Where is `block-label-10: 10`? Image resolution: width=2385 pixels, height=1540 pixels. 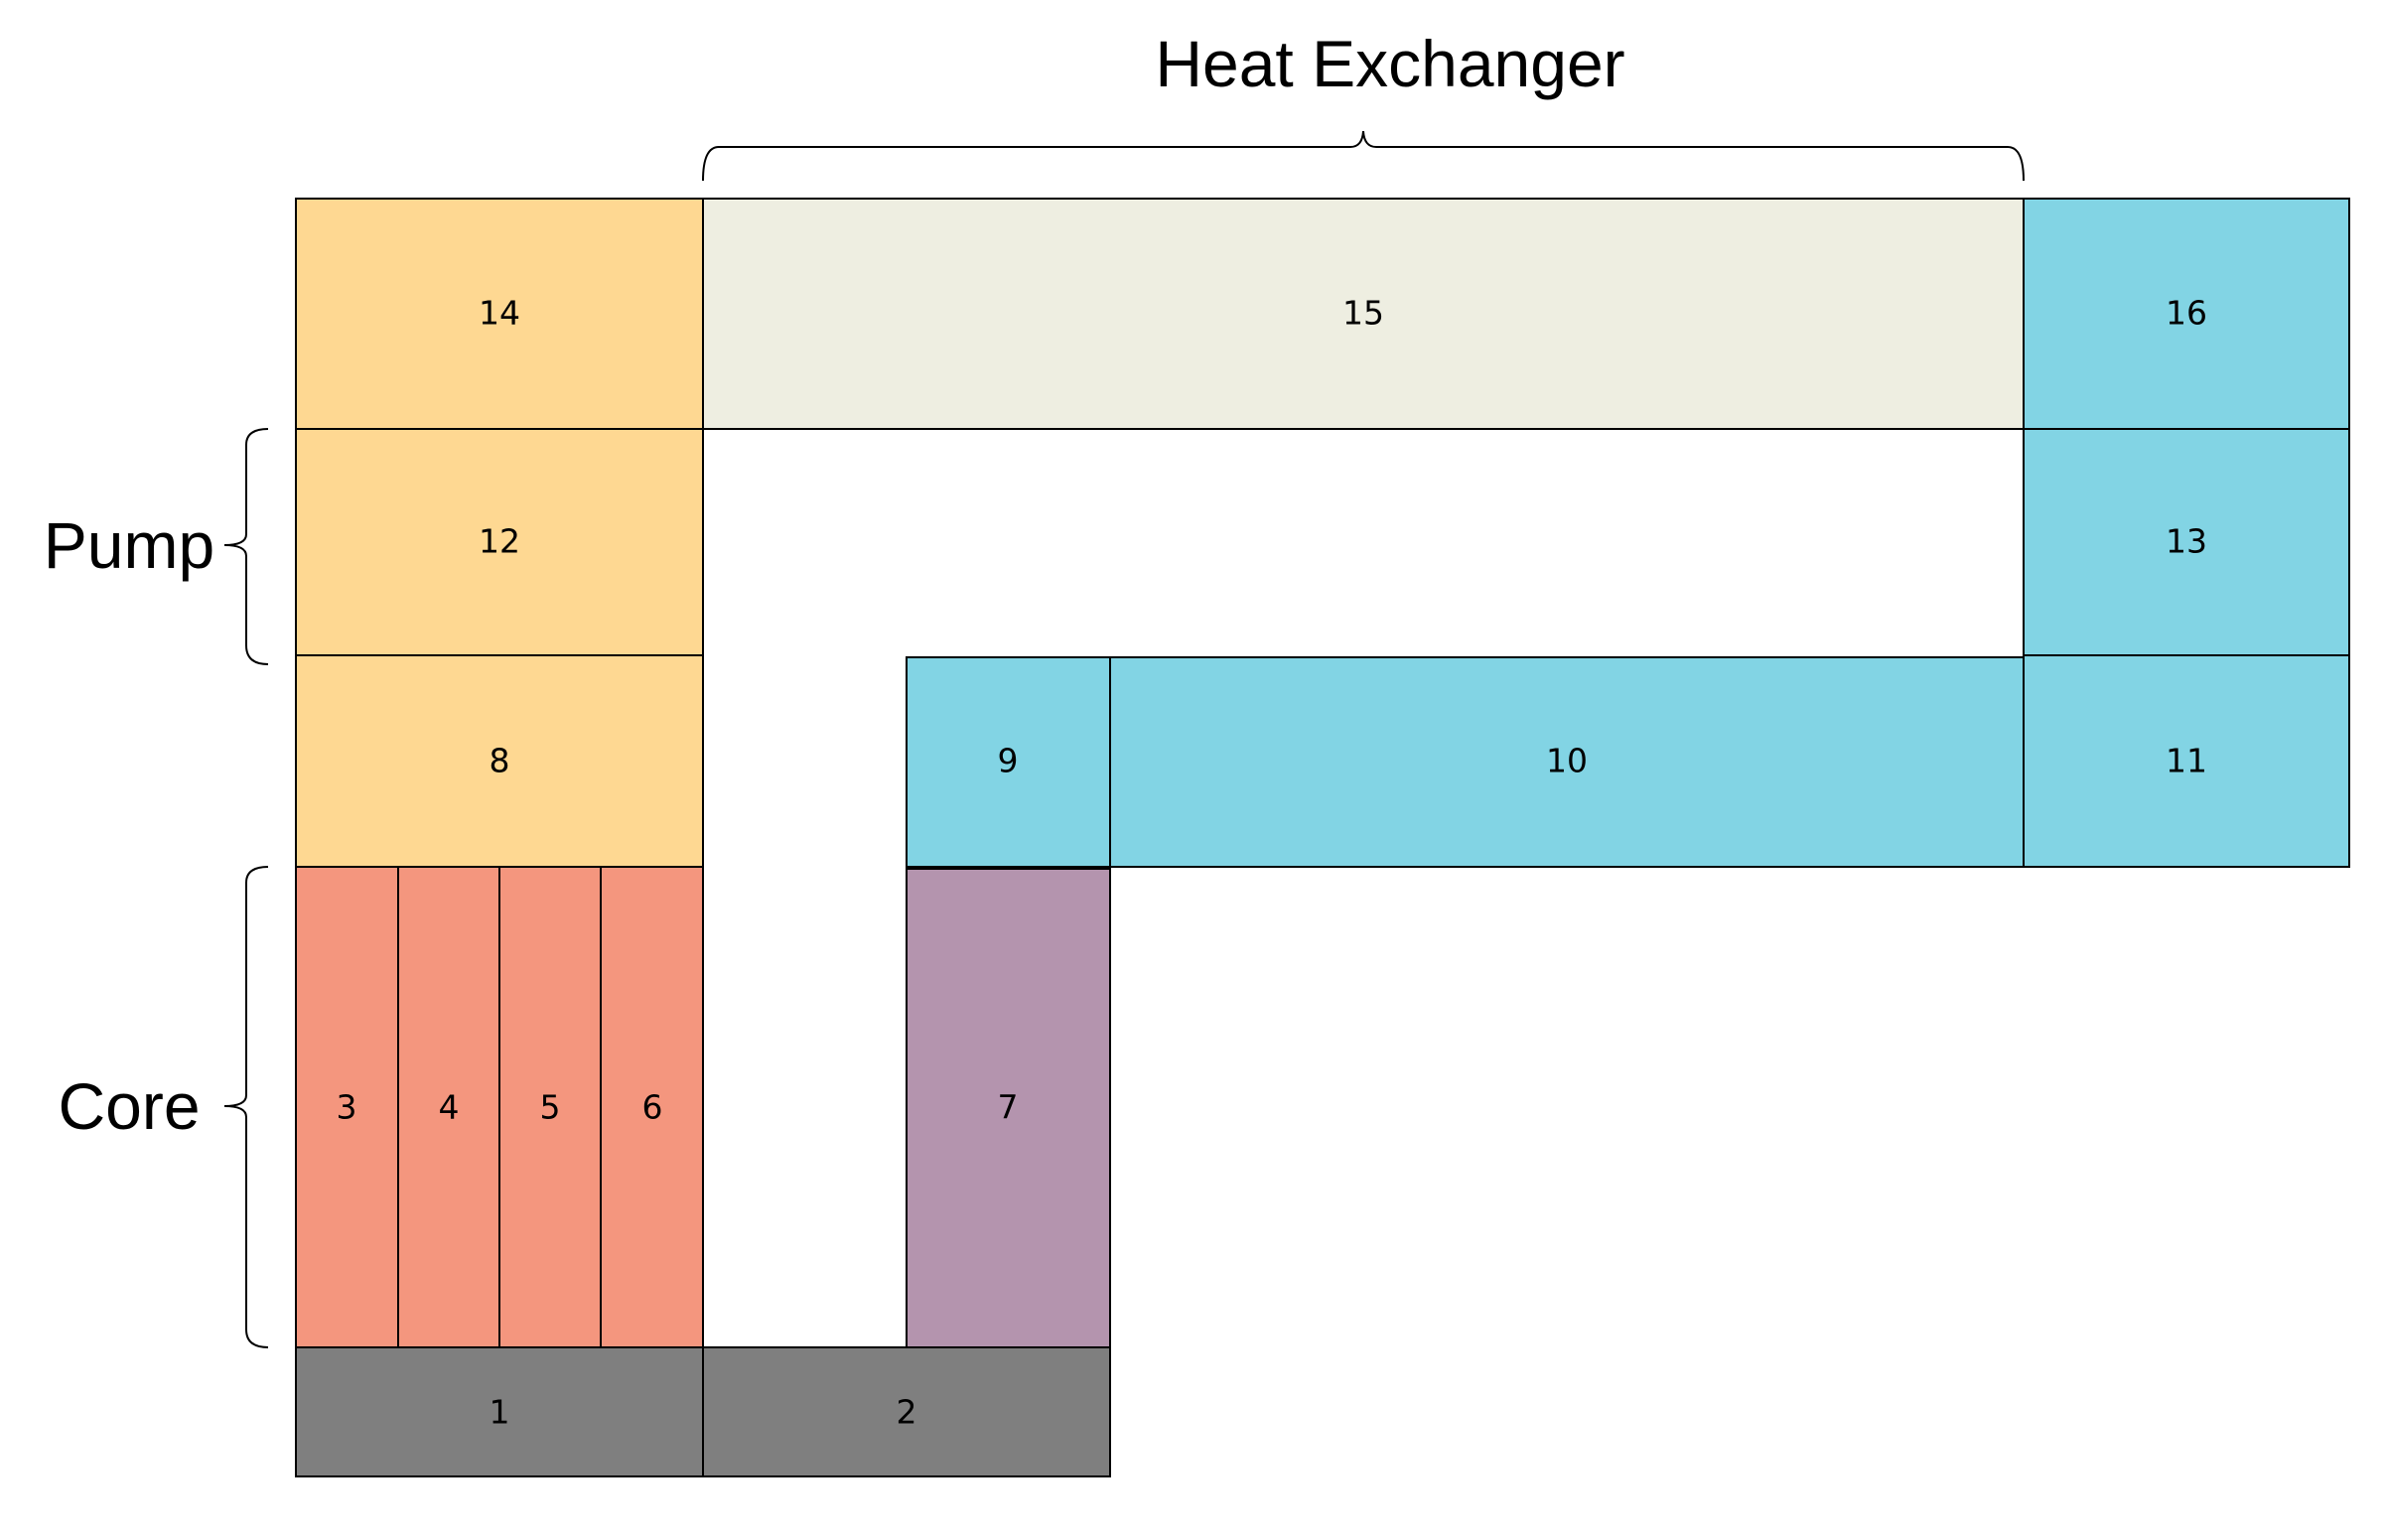 block-label-10: 10 is located at coordinates (1567, 761).